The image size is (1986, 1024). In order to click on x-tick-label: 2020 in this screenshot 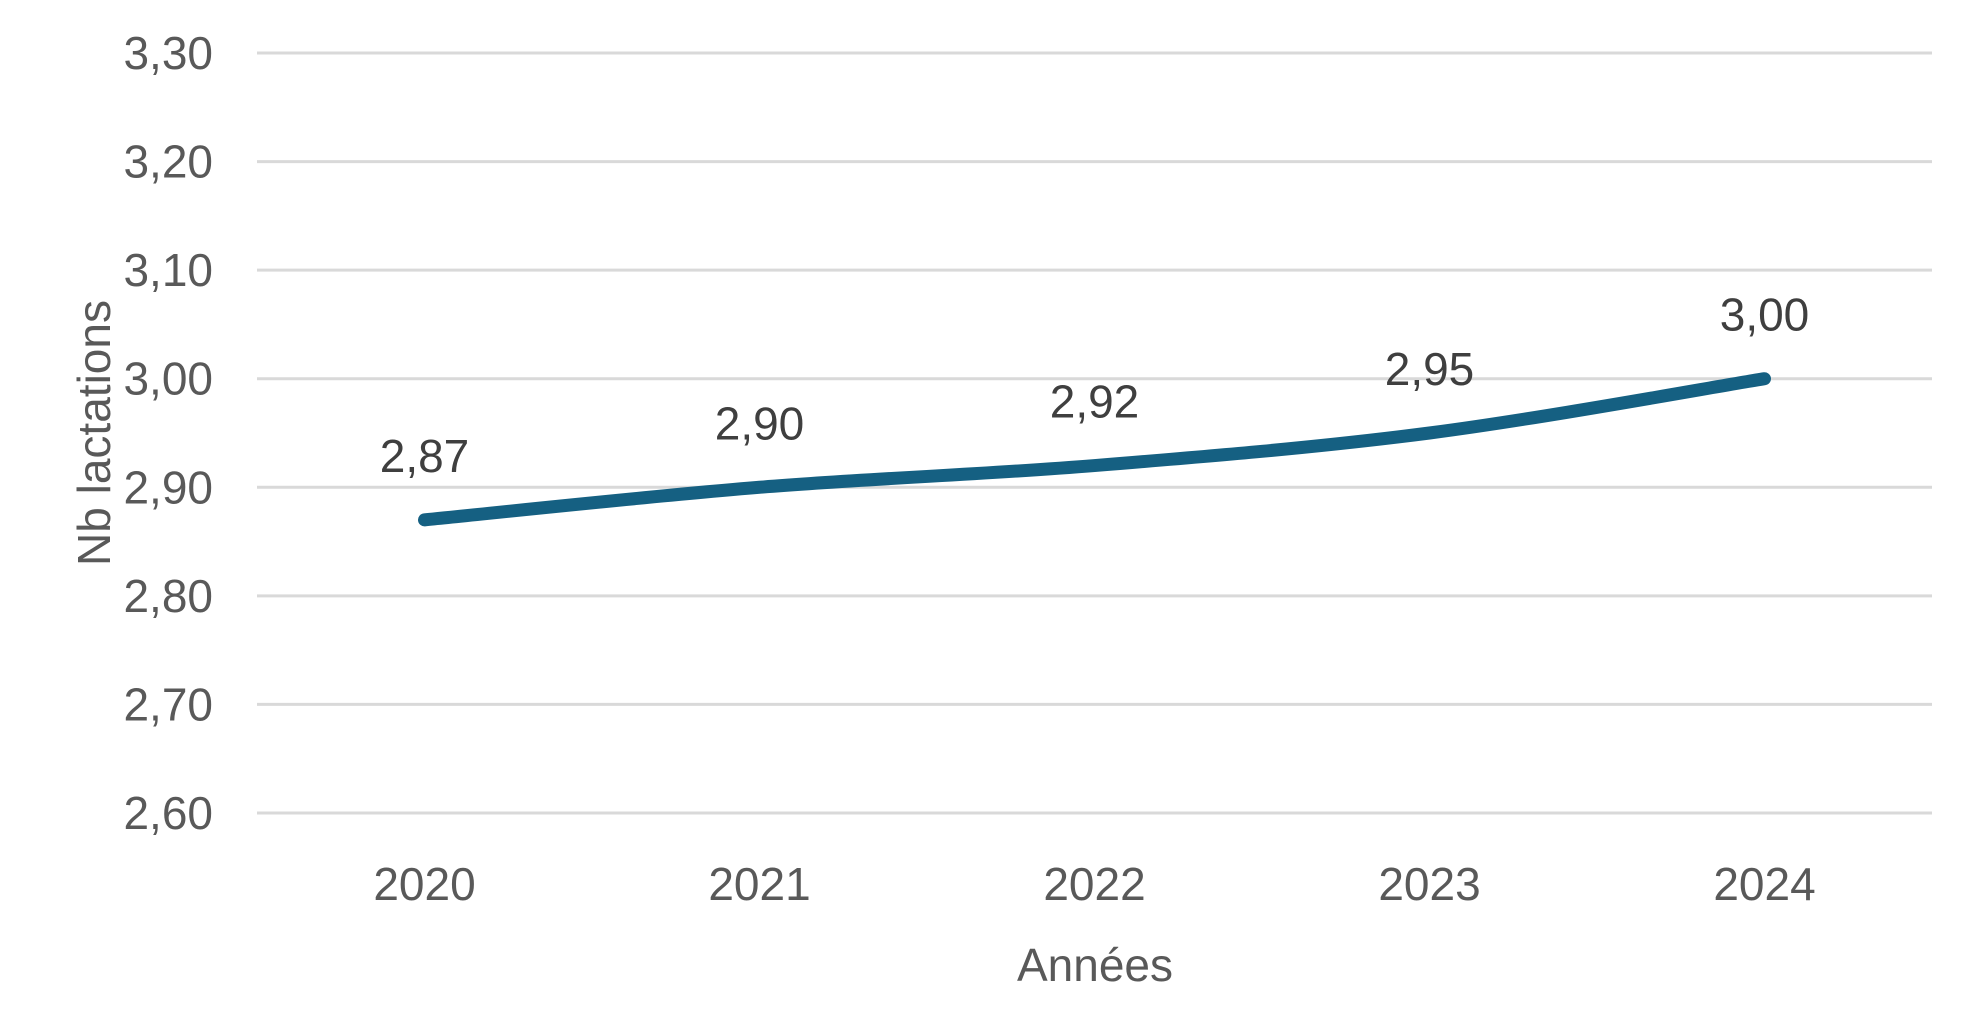, I will do `click(424, 884)`.